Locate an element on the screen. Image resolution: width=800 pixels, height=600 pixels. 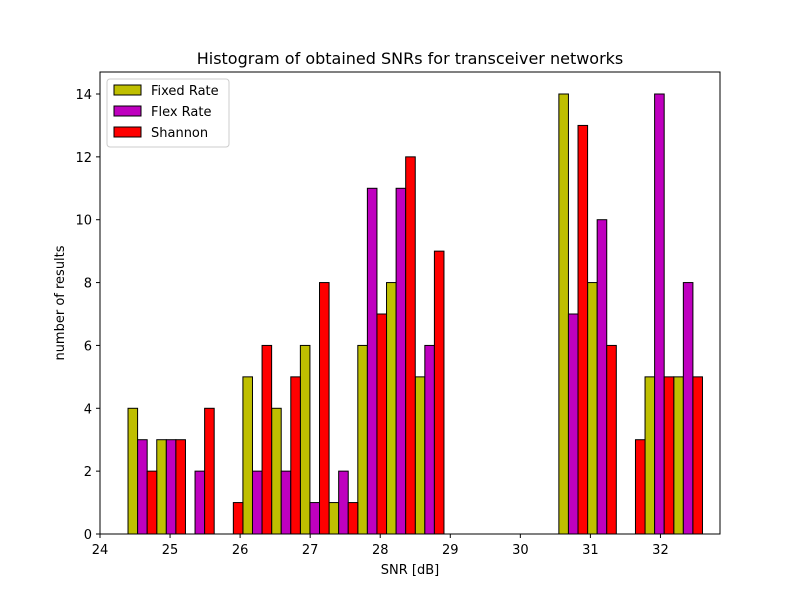
x-tick-label: 28 is located at coordinates (380, 550).